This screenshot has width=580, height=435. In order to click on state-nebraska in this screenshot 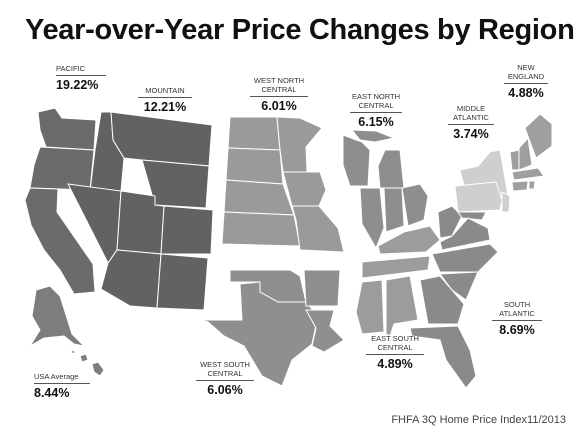, I will do `click(259, 197)`.